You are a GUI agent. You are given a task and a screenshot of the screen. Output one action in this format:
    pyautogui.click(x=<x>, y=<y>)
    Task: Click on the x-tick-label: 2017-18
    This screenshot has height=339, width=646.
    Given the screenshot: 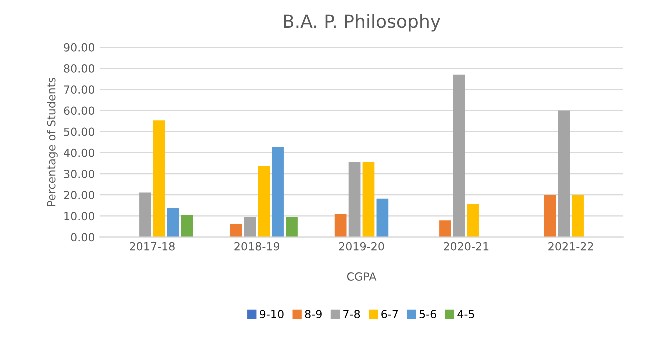 What is the action you would take?
    pyautogui.click(x=152, y=246)
    